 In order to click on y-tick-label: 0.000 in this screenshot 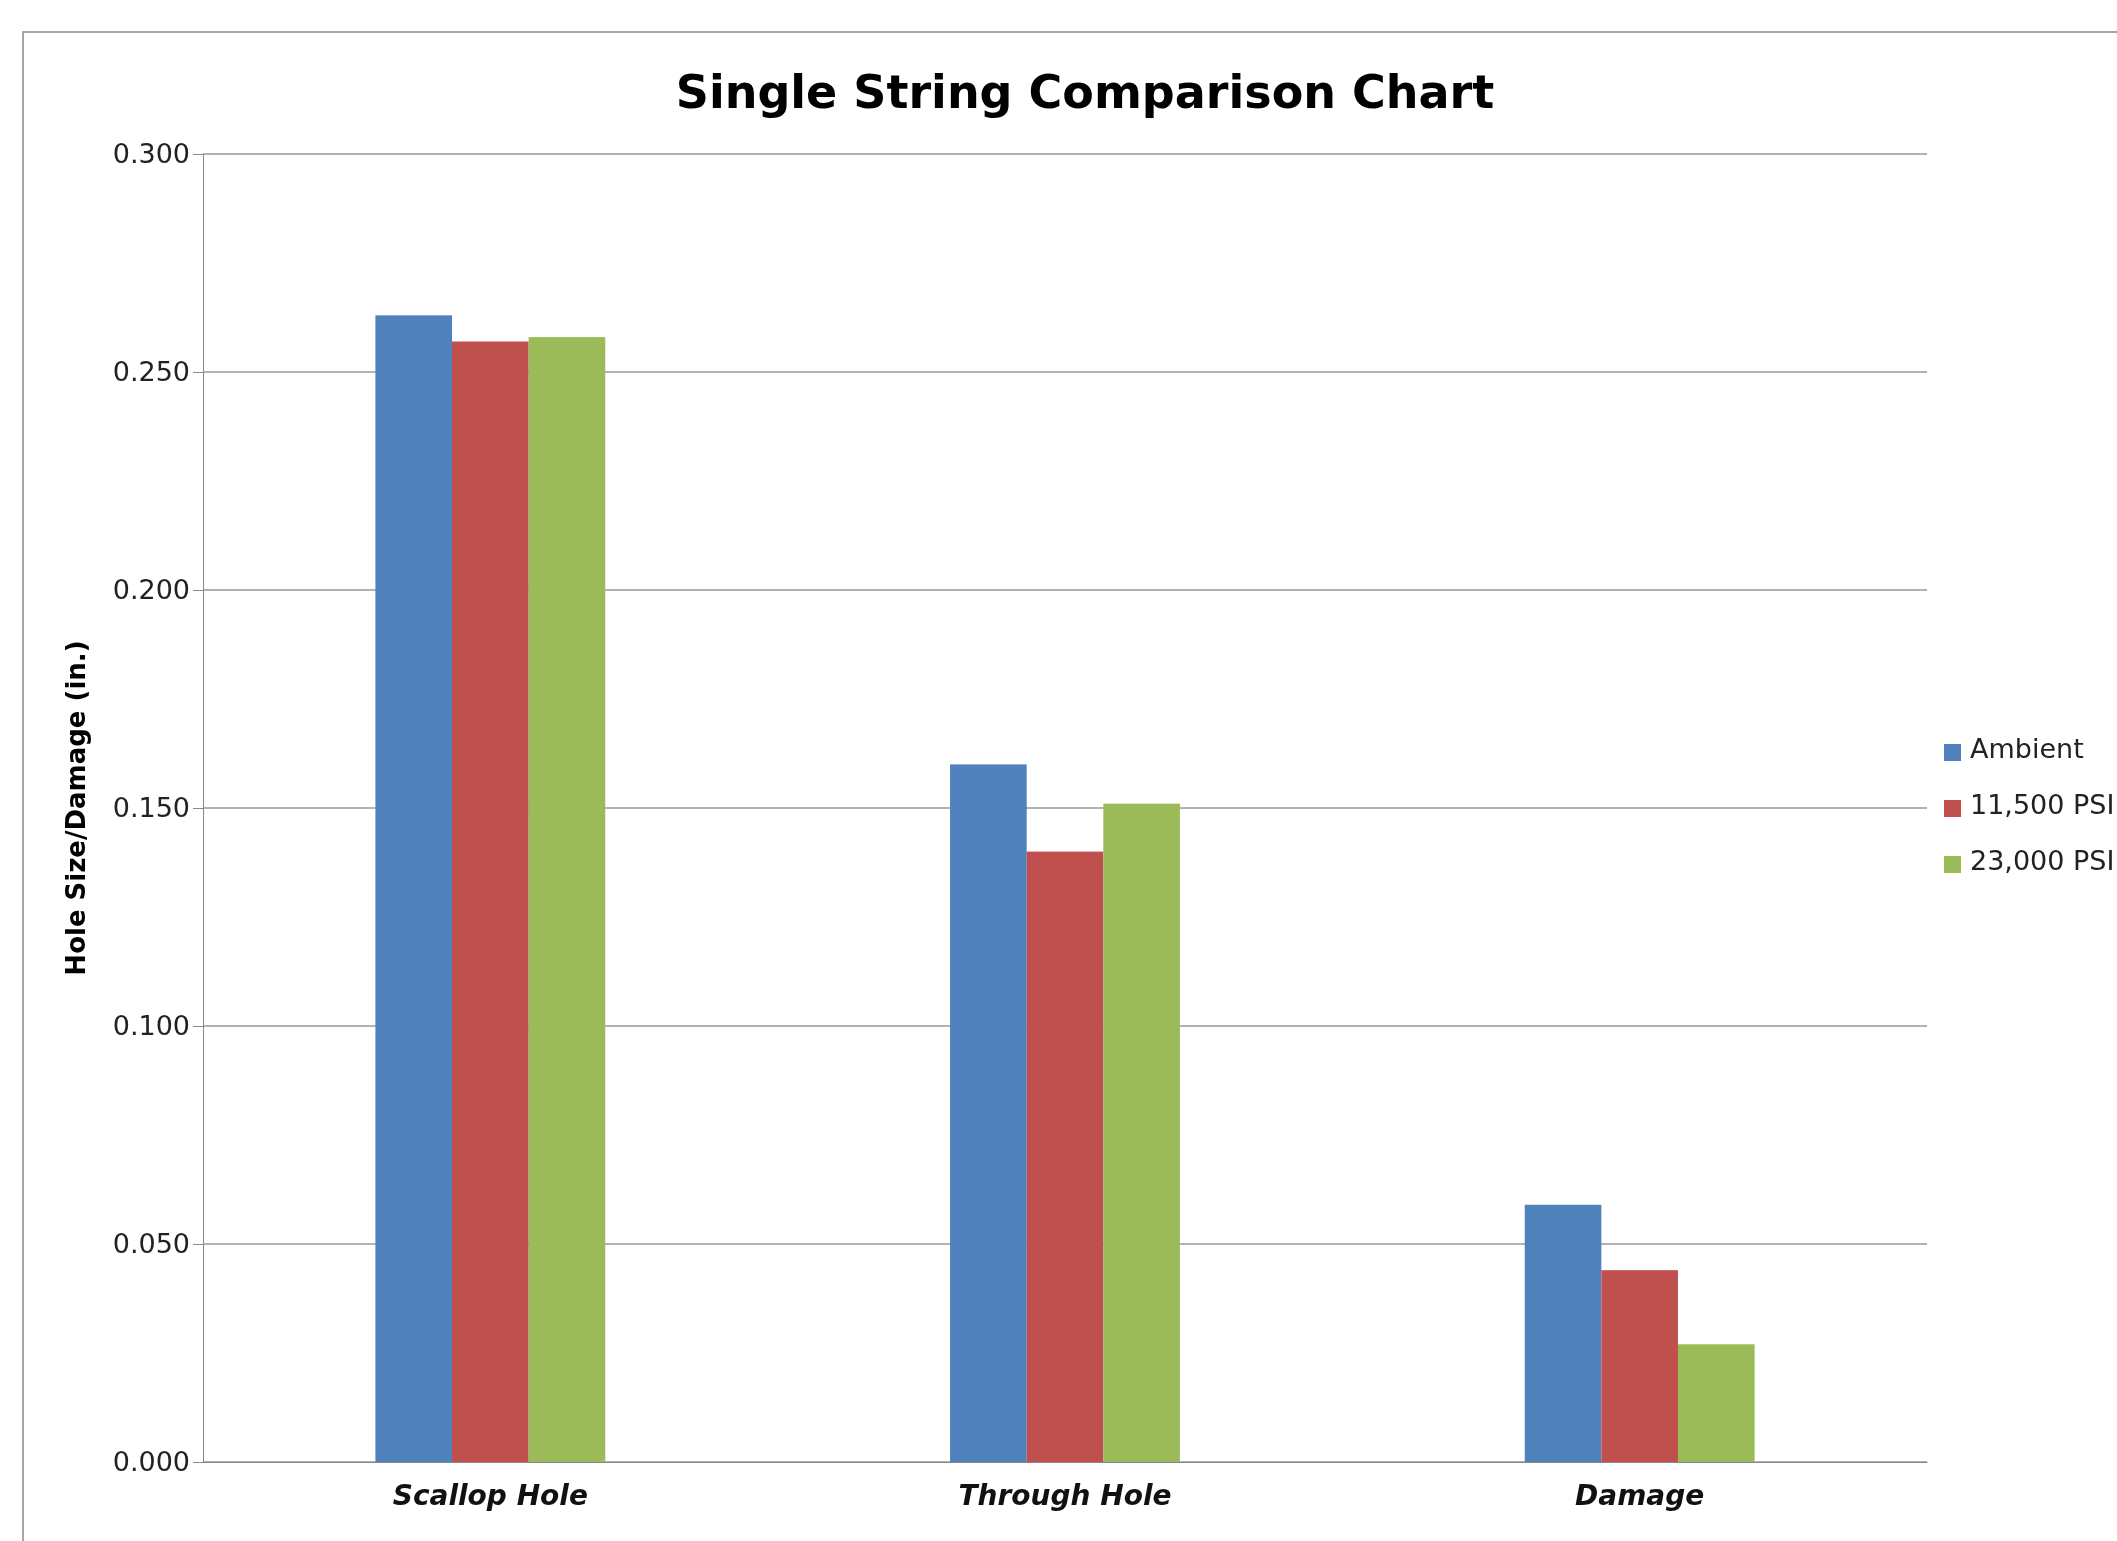, I will do `click(151, 1462)`.